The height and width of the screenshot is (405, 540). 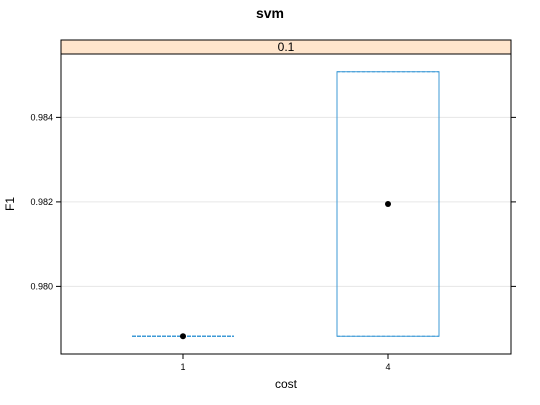 What do you see at coordinates (41, 202) in the screenshot?
I see `y-tick-label: 0.982` at bounding box center [41, 202].